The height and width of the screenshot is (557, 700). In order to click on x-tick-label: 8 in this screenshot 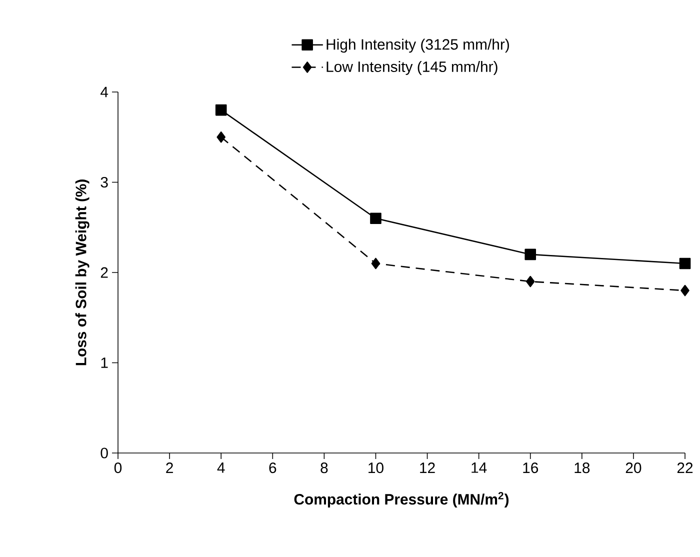, I will do `click(324, 468)`.